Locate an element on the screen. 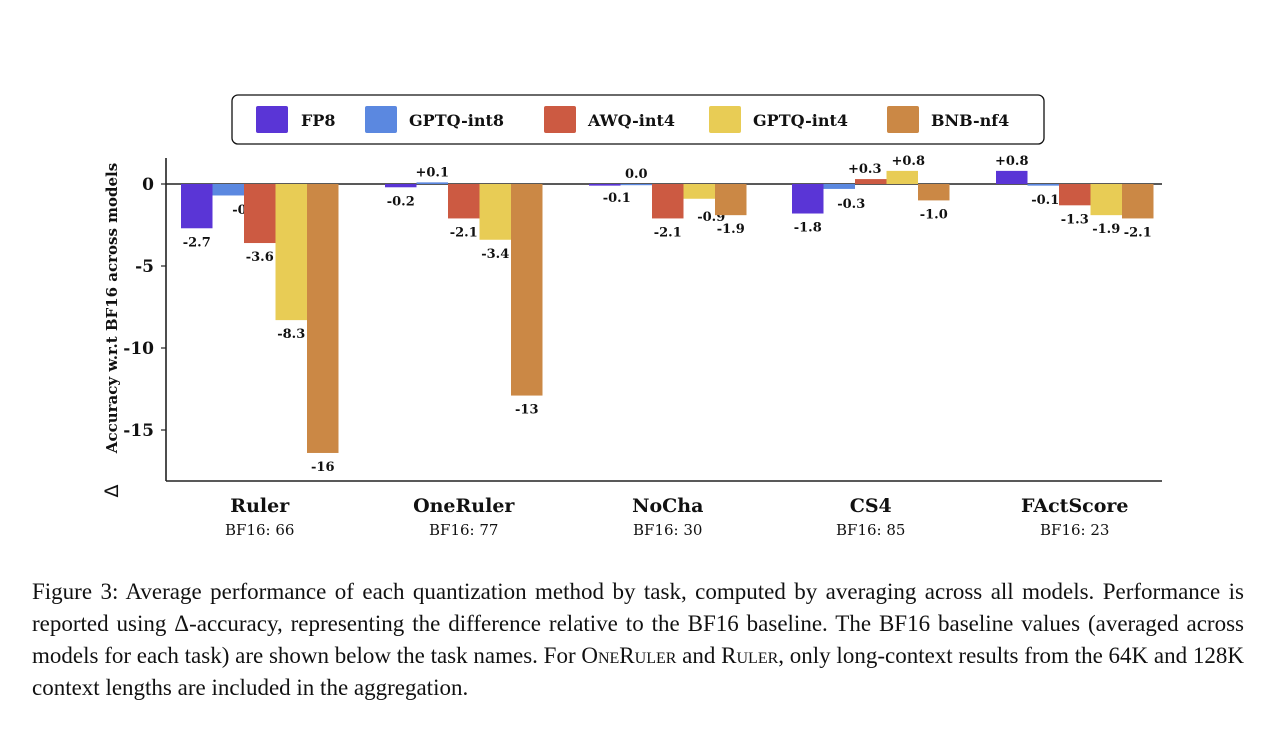  bar-gptq-int4-cs4 is located at coordinates (902, 177).